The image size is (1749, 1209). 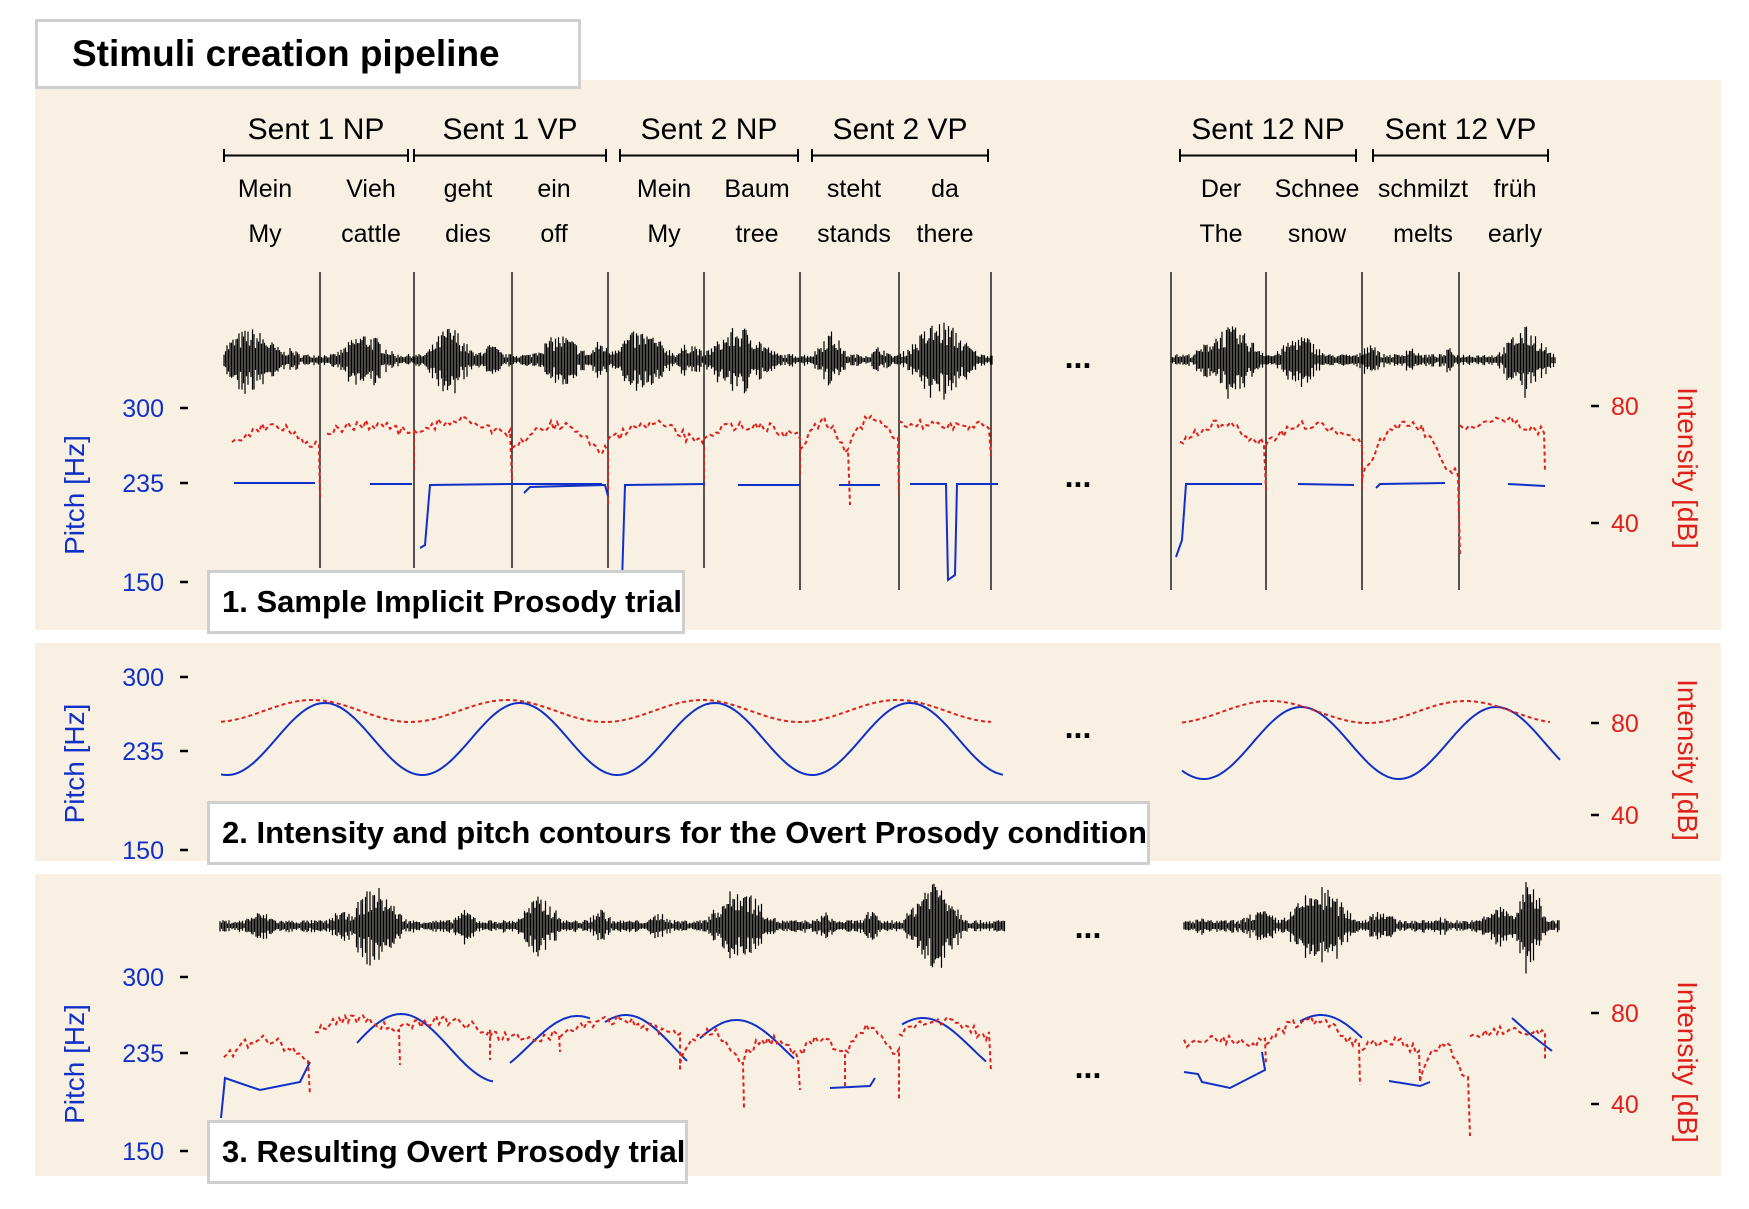 What do you see at coordinates (468, 234) in the screenshot?
I see `gloss-label: dies` at bounding box center [468, 234].